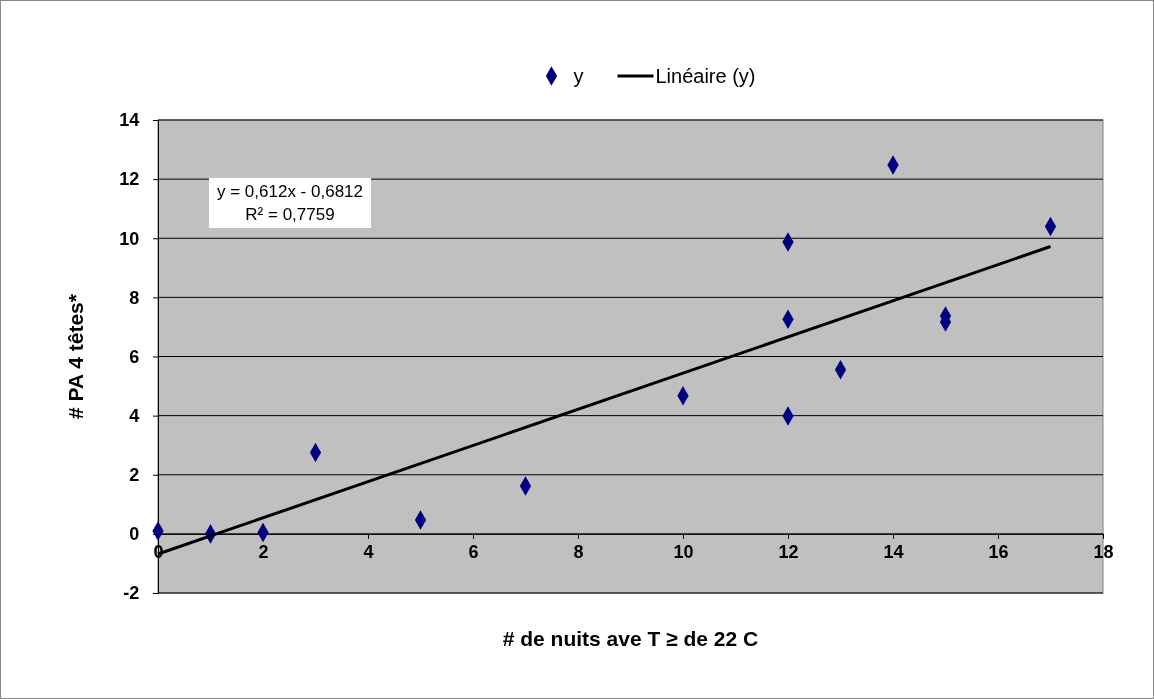  I want to click on annotation: R² = 0,7759, so click(290, 214).